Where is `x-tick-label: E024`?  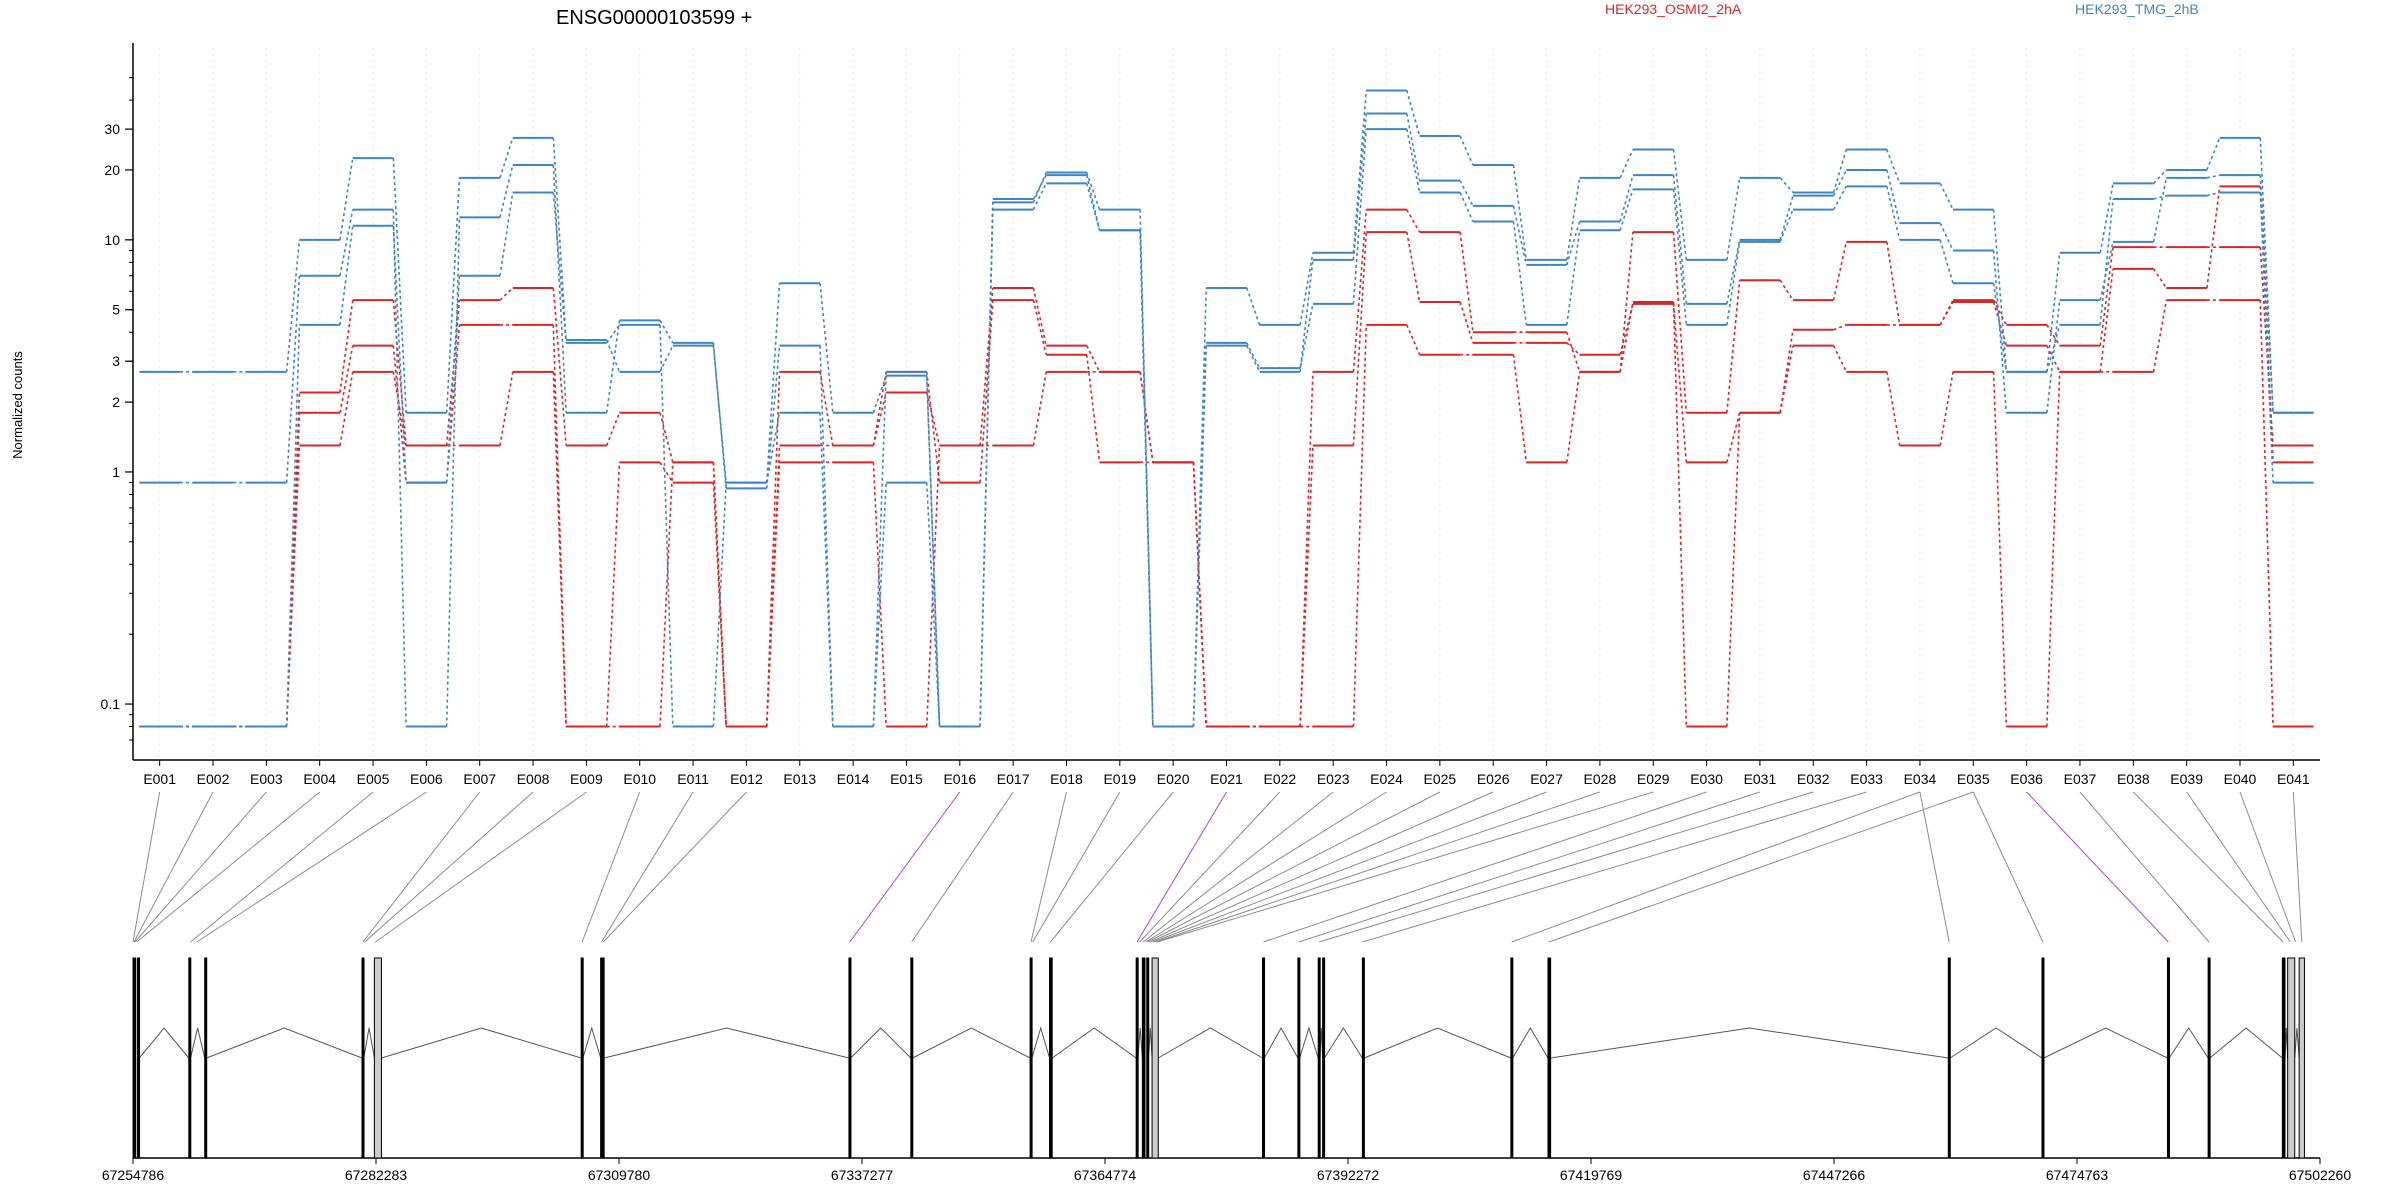 x-tick-label: E024 is located at coordinates (1386, 779).